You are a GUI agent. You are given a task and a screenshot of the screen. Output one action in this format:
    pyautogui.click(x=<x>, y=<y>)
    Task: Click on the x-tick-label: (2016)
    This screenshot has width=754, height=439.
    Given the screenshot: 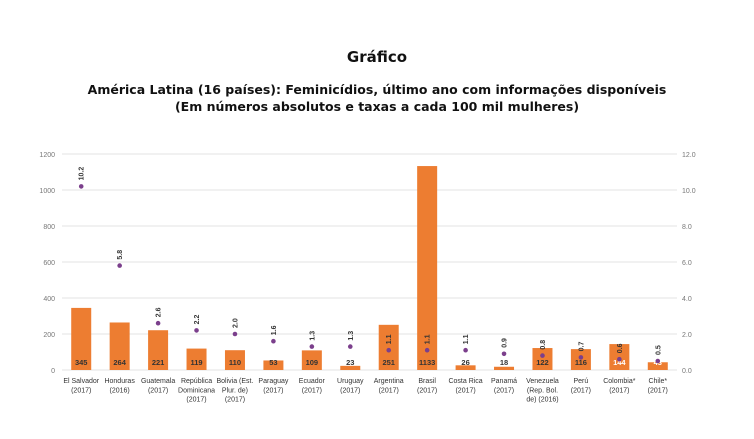 What is the action you would take?
    pyautogui.click(x=120, y=390)
    